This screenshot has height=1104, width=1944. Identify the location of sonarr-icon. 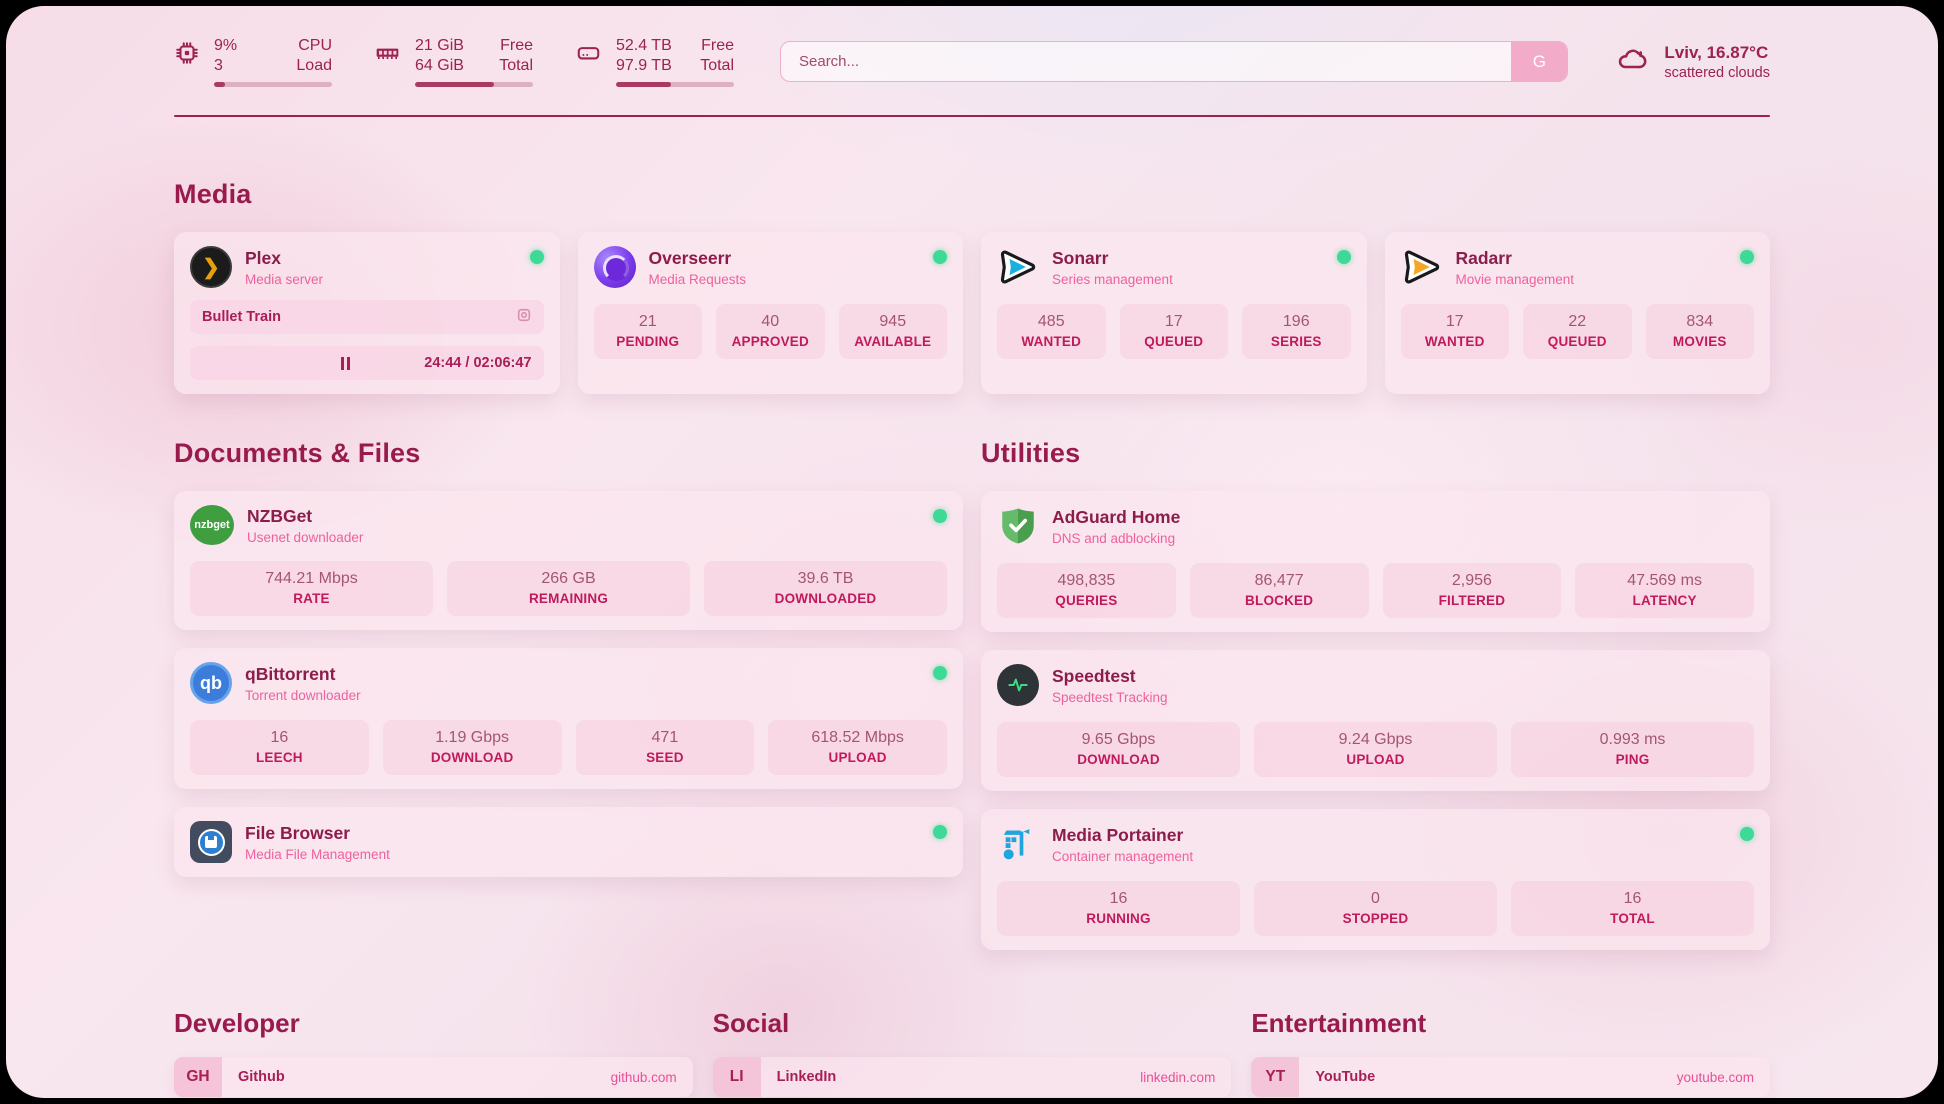
(1018, 267).